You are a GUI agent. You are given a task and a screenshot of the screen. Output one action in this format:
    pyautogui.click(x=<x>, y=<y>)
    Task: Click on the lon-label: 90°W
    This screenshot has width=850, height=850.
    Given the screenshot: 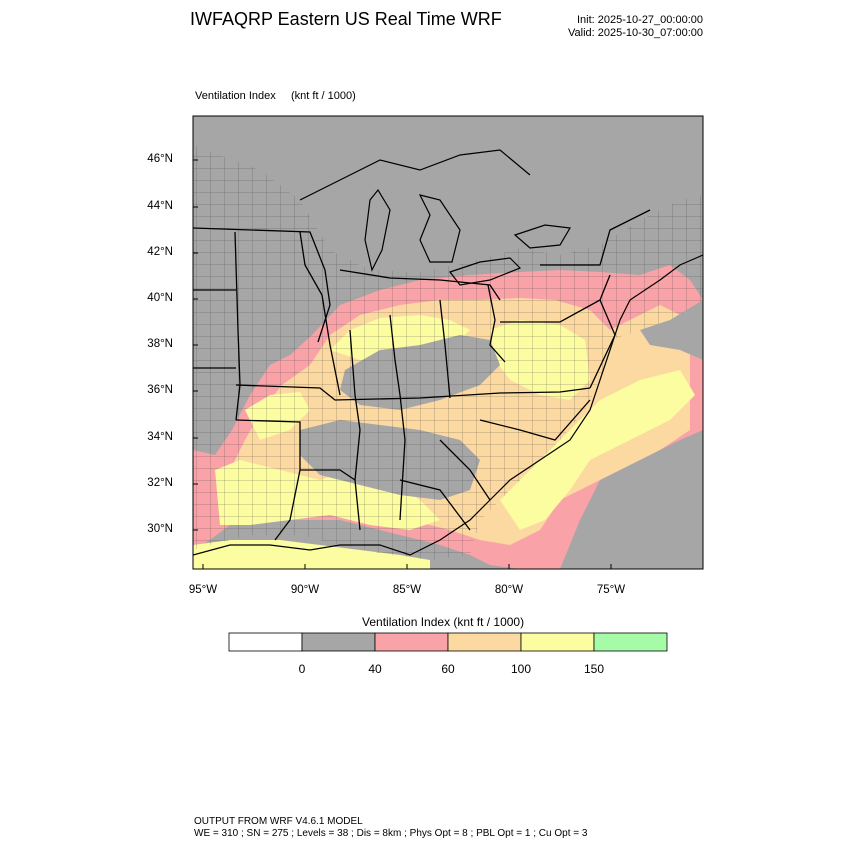 What is the action you would take?
    pyautogui.click(x=305, y=590)
    